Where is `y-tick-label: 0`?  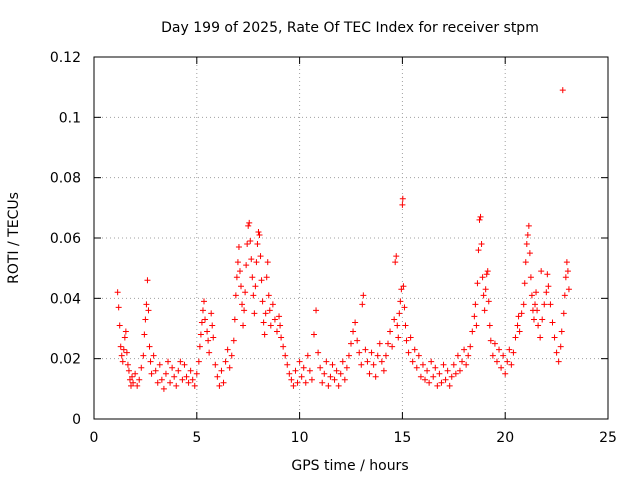
y-tick-label: 0 is located at coordinates (76, 420).